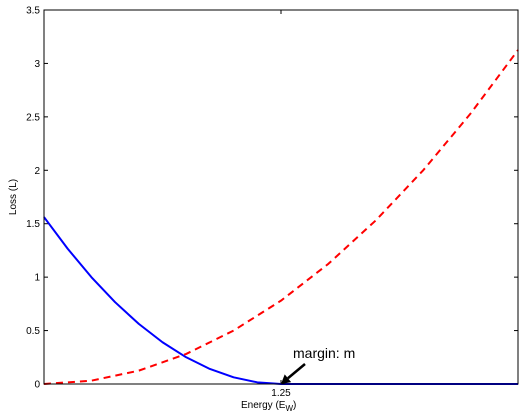 This screenshot has height=420, width=532. What do you see at coordinates (13, 197) in the screenshot?
I see `y-axis-label: Loss (L)` at bounding box center [13, 197].